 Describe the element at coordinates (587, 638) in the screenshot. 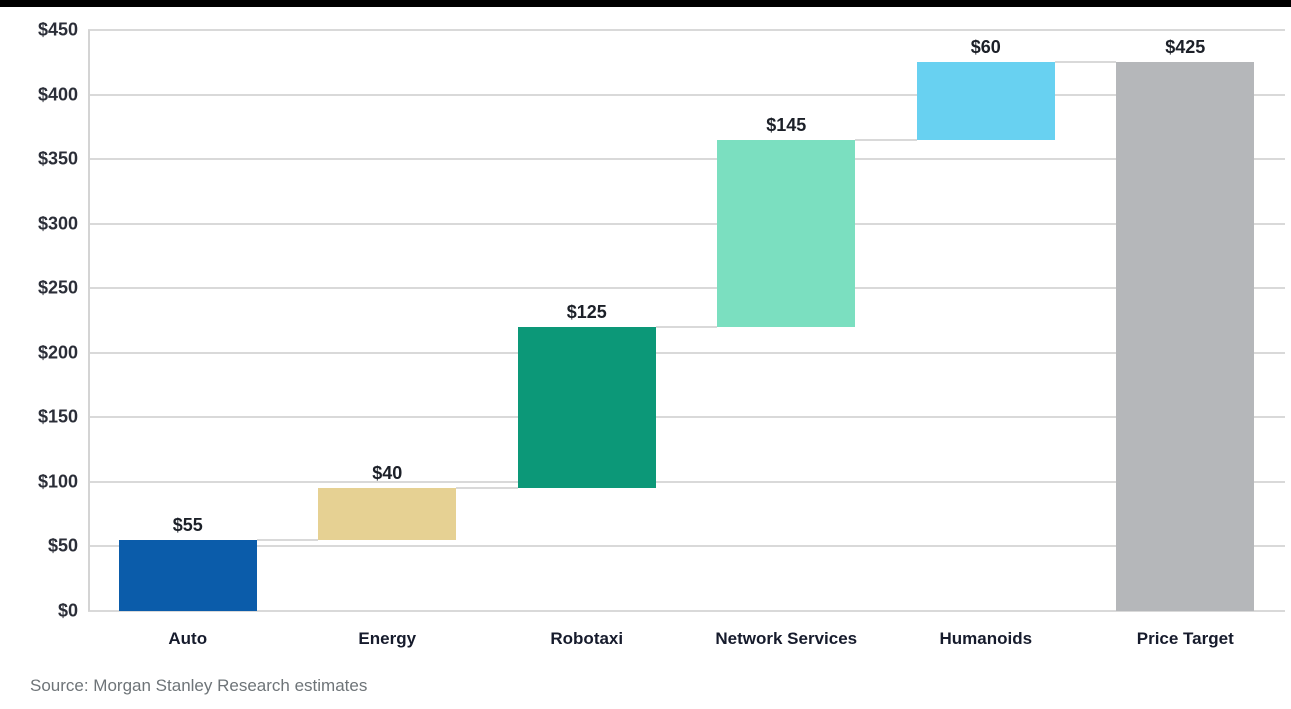

I see `x-category-label-robotaxi: Robotaxi` at that location.